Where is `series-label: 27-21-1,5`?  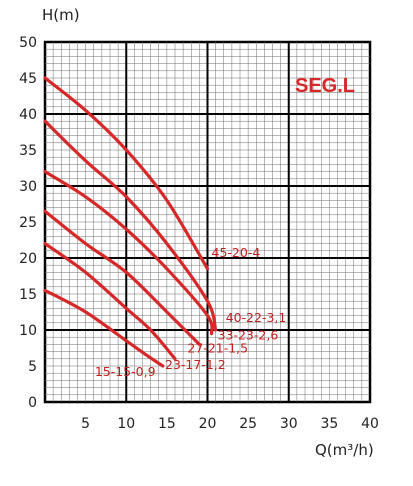 series-label: 27-21-1,5 is located at coordinates (217, 347).